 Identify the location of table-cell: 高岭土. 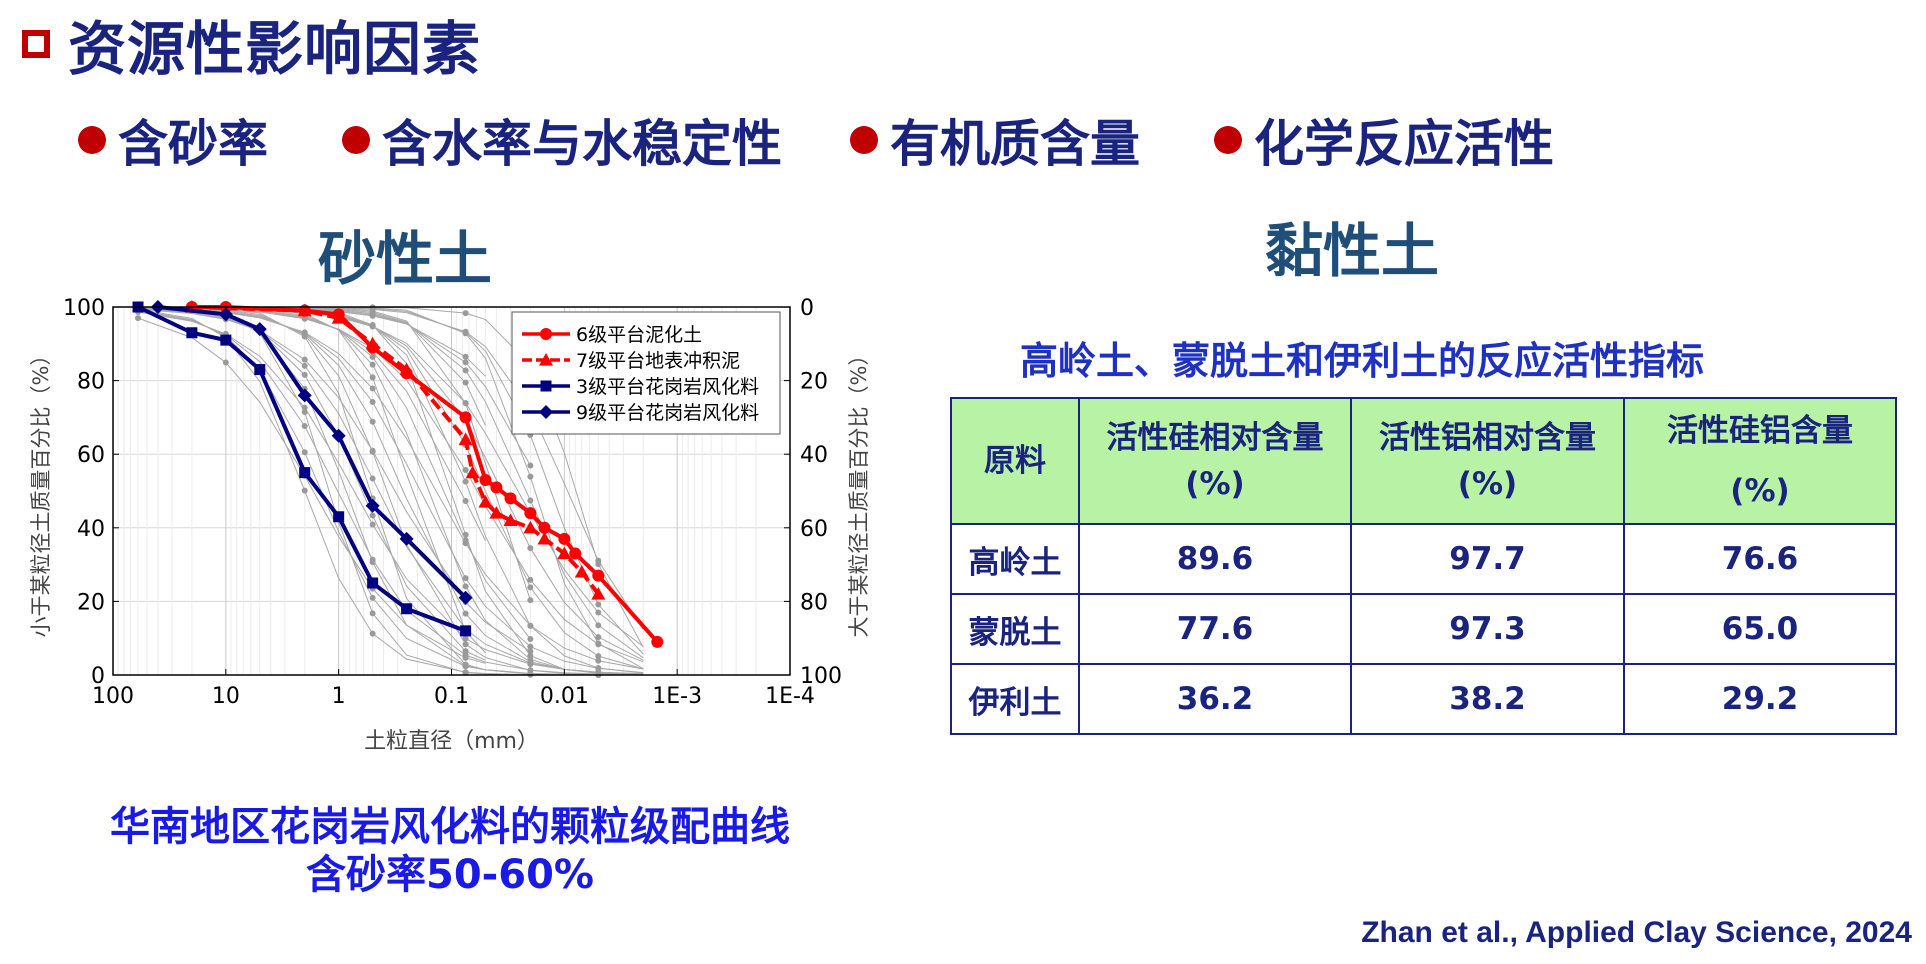
(1015, 559).